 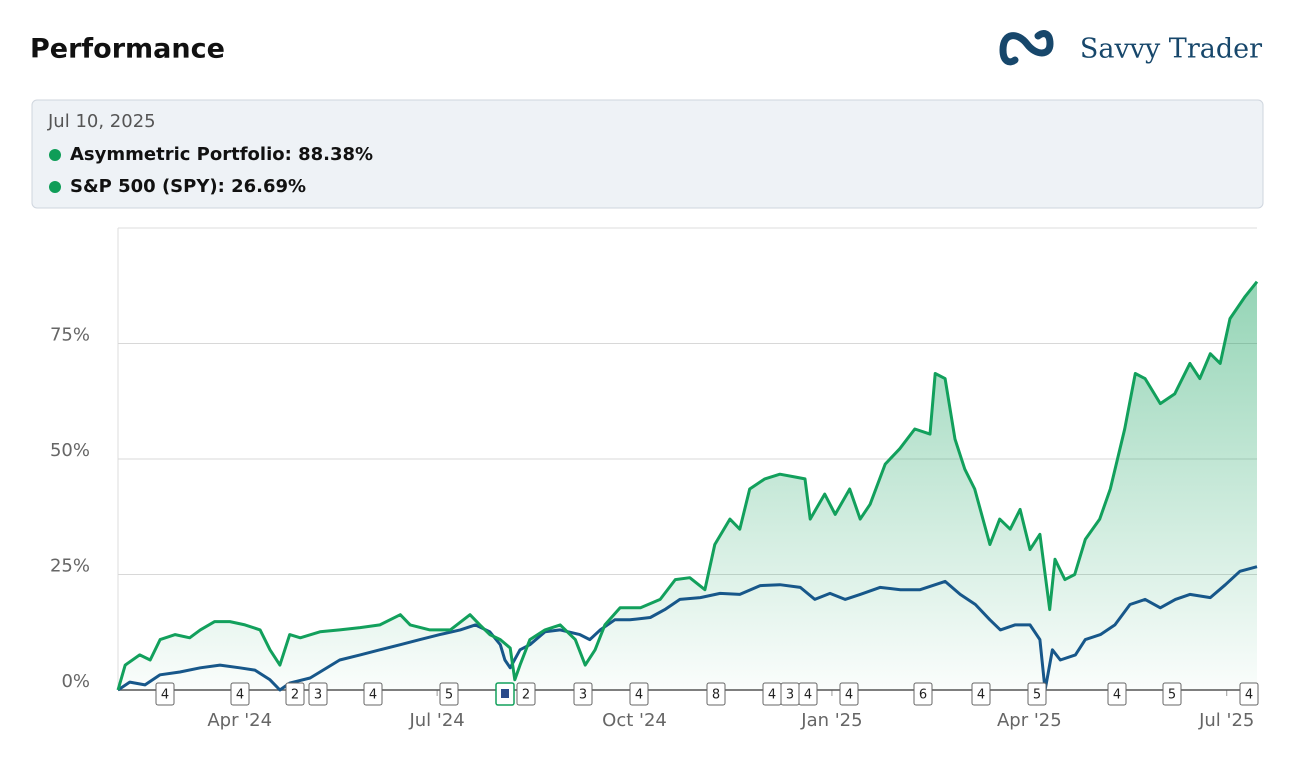 I want to click on x-tick-label: Apr '24, so click(x=239, y=720).